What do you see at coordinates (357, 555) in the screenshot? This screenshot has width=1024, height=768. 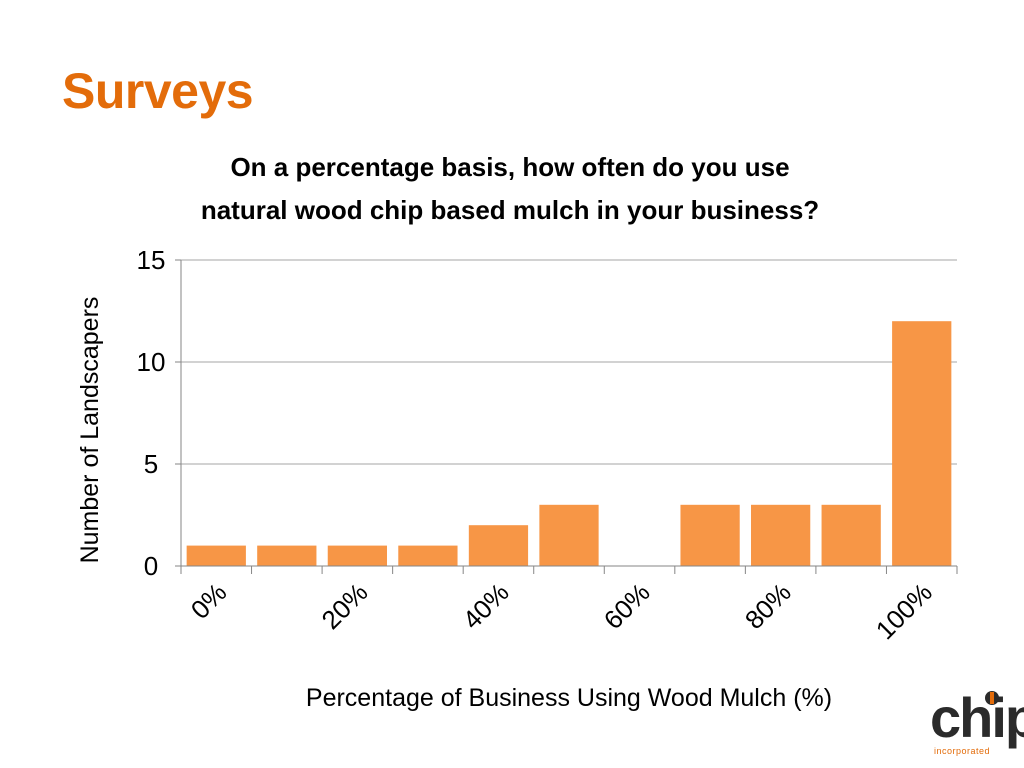 I see `bar-20pct` at bounding box center [357, 555].